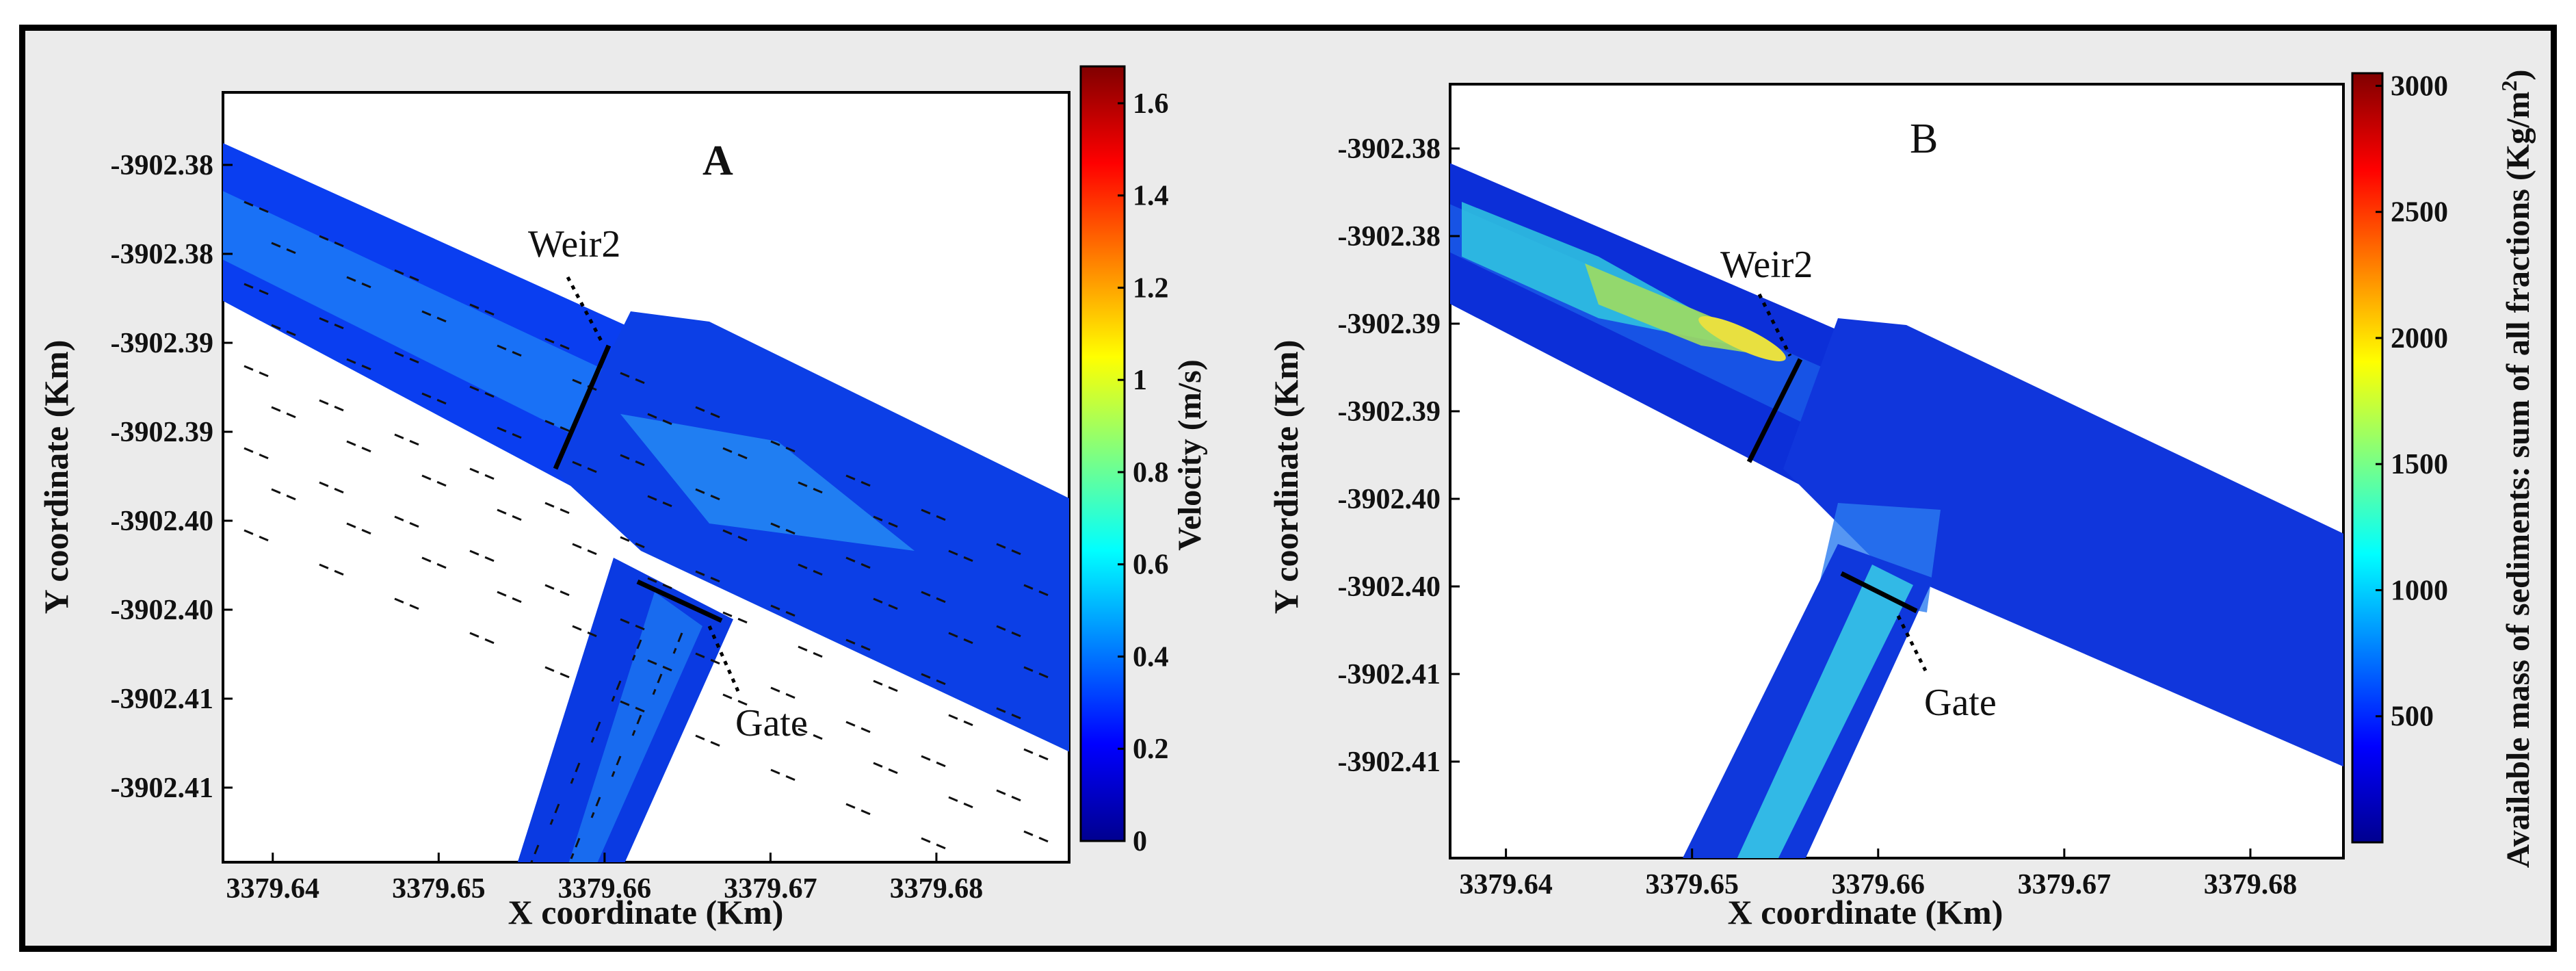 This screenshot has width=2576, height=971. I want to click on colorbar-tick-label: 3000, so click(2419, 86).